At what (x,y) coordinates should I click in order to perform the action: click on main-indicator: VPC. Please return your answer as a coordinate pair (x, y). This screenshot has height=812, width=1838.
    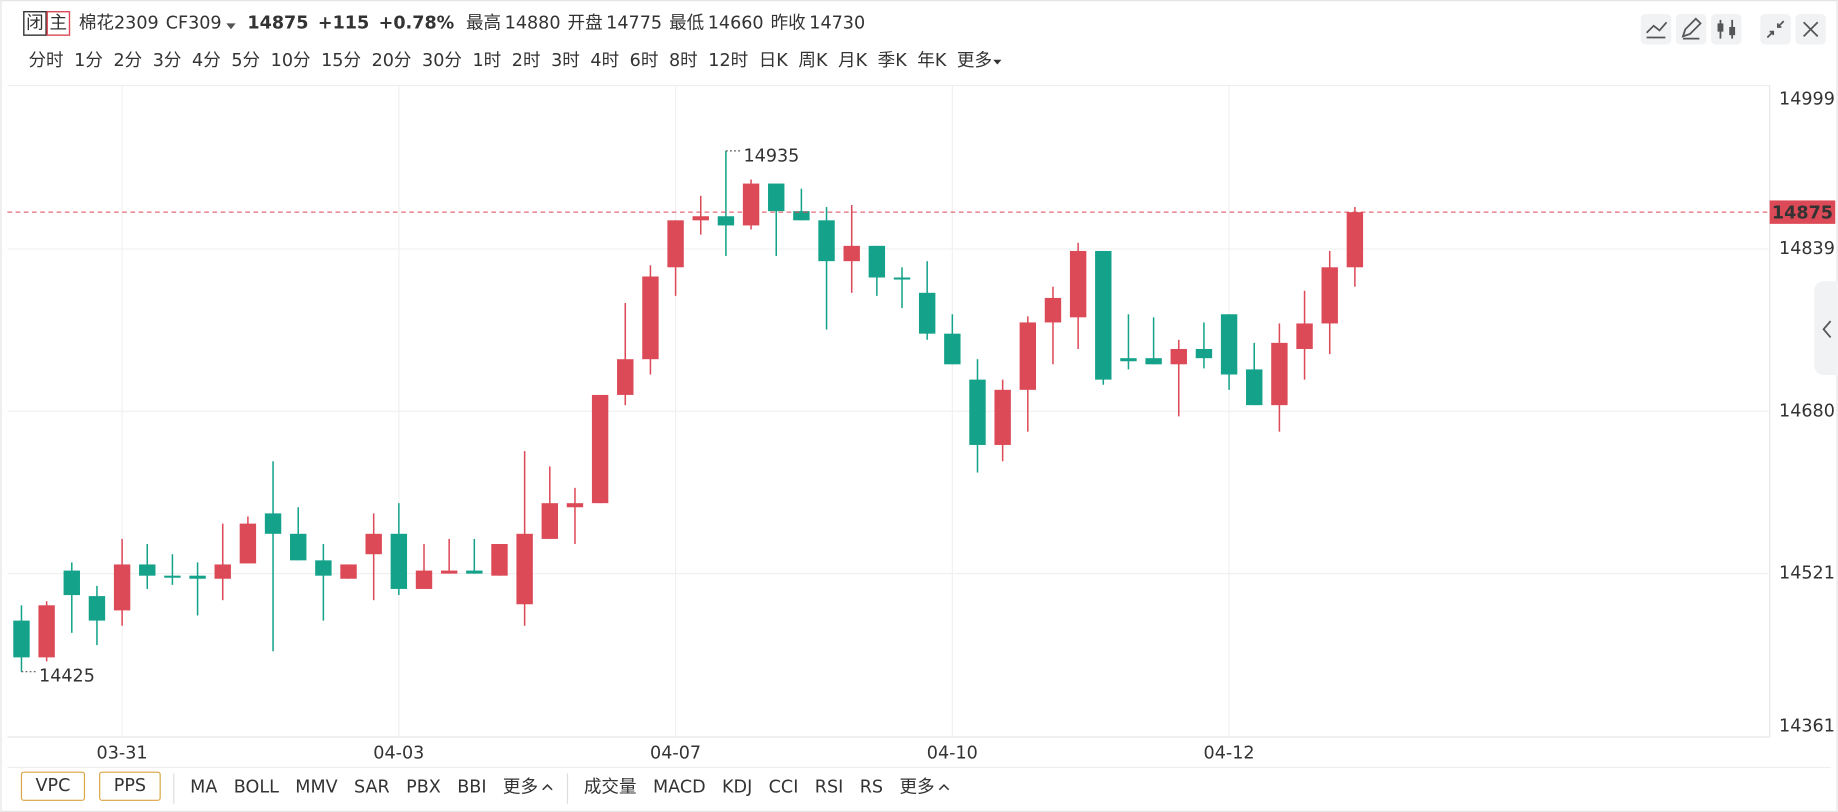
    Looking at the image, I should click on (53, 786).